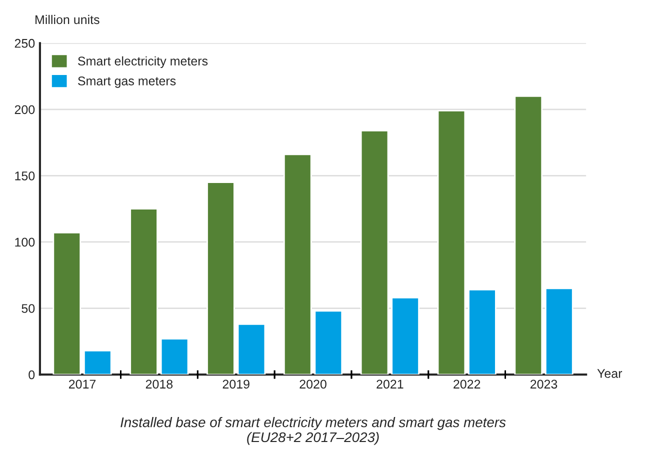 The width and height of the screenshot is (666, 454). What do you see at coordinates (25, 176) in the screenshot?
I see `y-tick-label: 150` at bounding box center [25, 176].